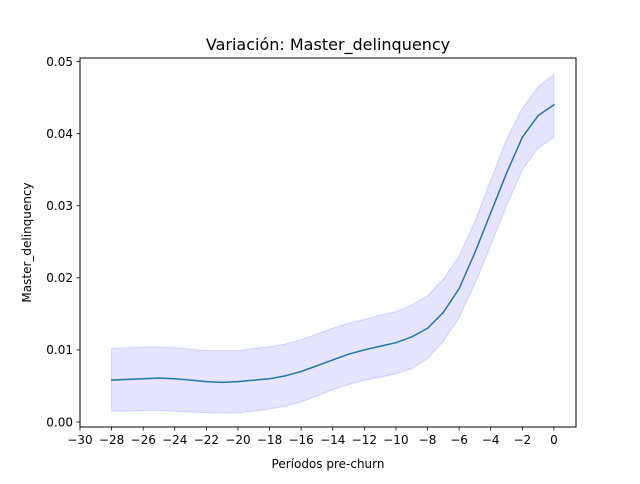  What do you see at coordinates (59, 62) in the screenshot?
I see `y-tick-label: 0.05` at bounding box center [59, 62].